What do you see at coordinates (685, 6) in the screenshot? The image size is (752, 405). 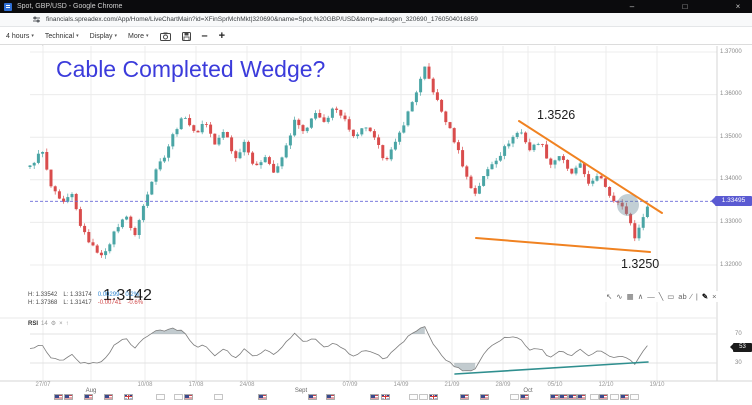 I see `maximize-button: □` at bounding box center [685, 6].